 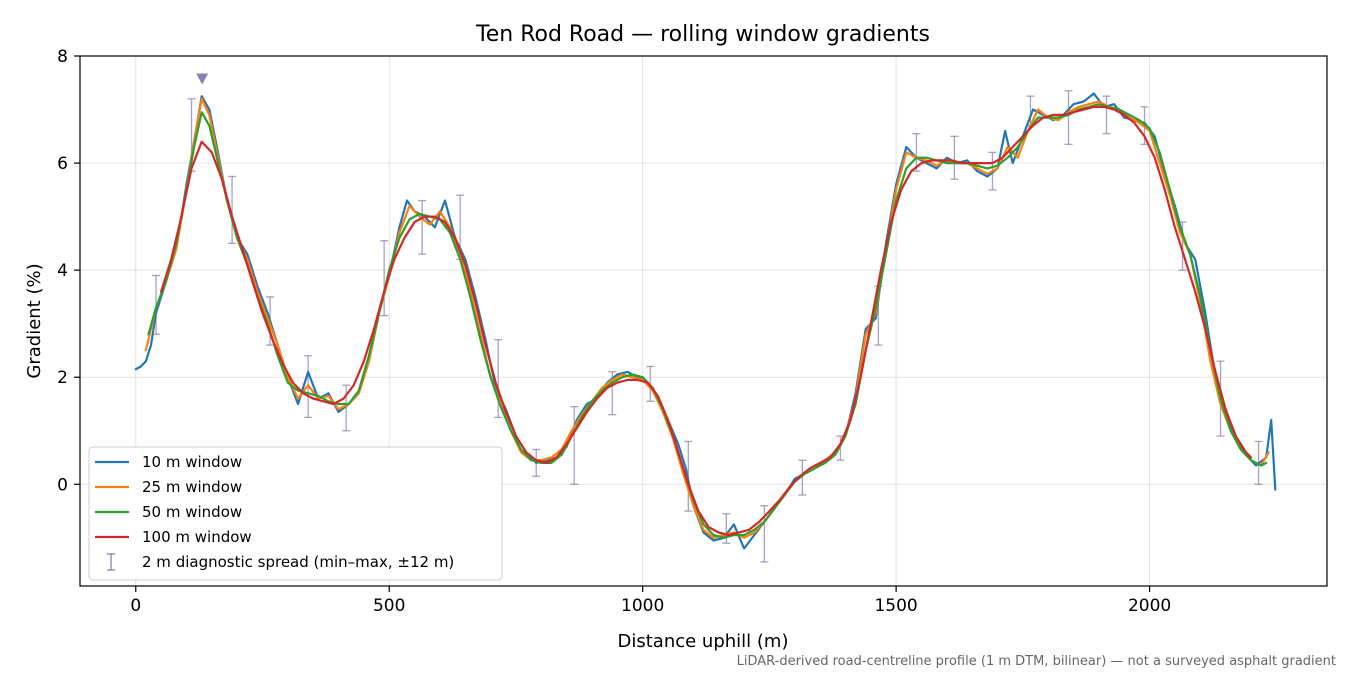 What do you see at coordinates (62, 485) in the screenshot?
I see `y-tick-label: 0` at bounding box center [62, 485].